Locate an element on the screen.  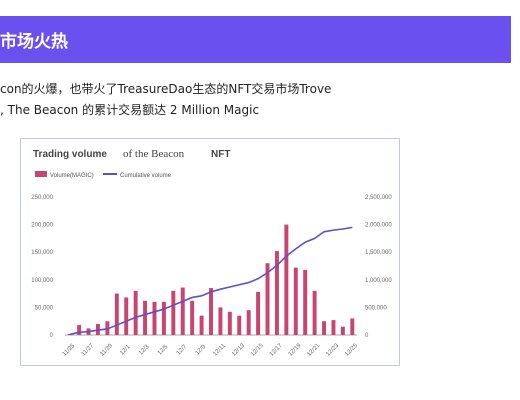
left-tick-label: 50,000 is located at coordinates (44, 308).